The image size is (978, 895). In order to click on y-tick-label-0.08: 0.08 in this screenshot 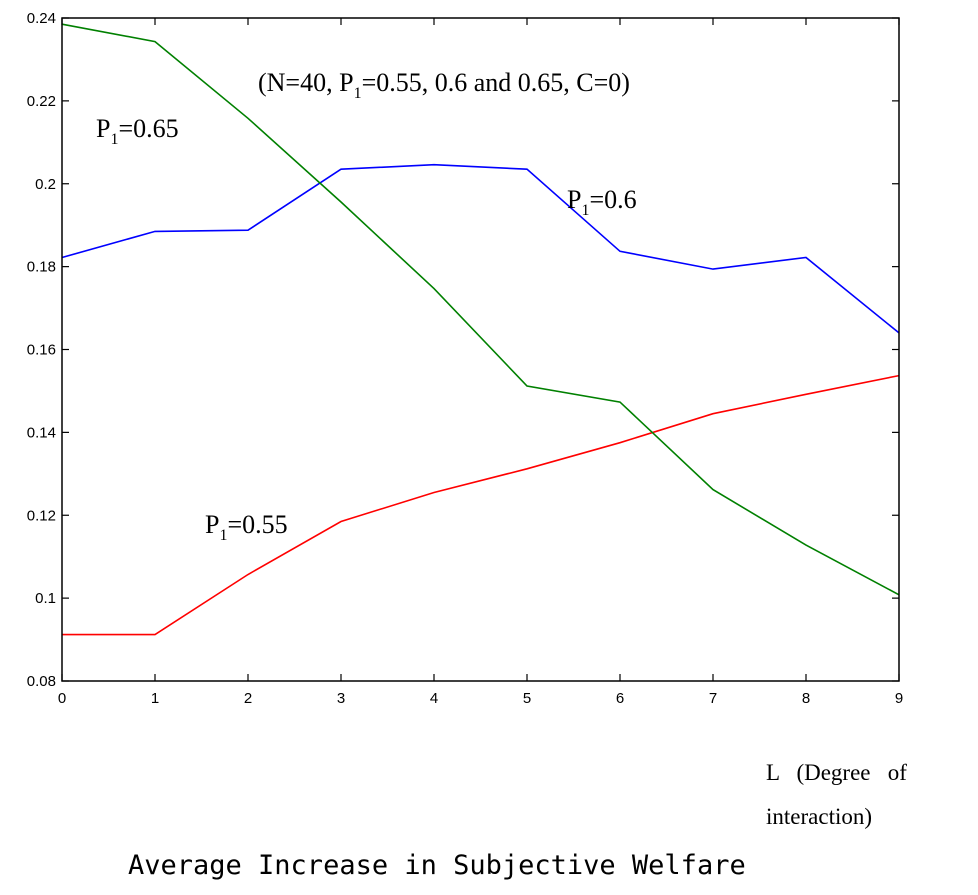, I will do `click(41, 681)`.